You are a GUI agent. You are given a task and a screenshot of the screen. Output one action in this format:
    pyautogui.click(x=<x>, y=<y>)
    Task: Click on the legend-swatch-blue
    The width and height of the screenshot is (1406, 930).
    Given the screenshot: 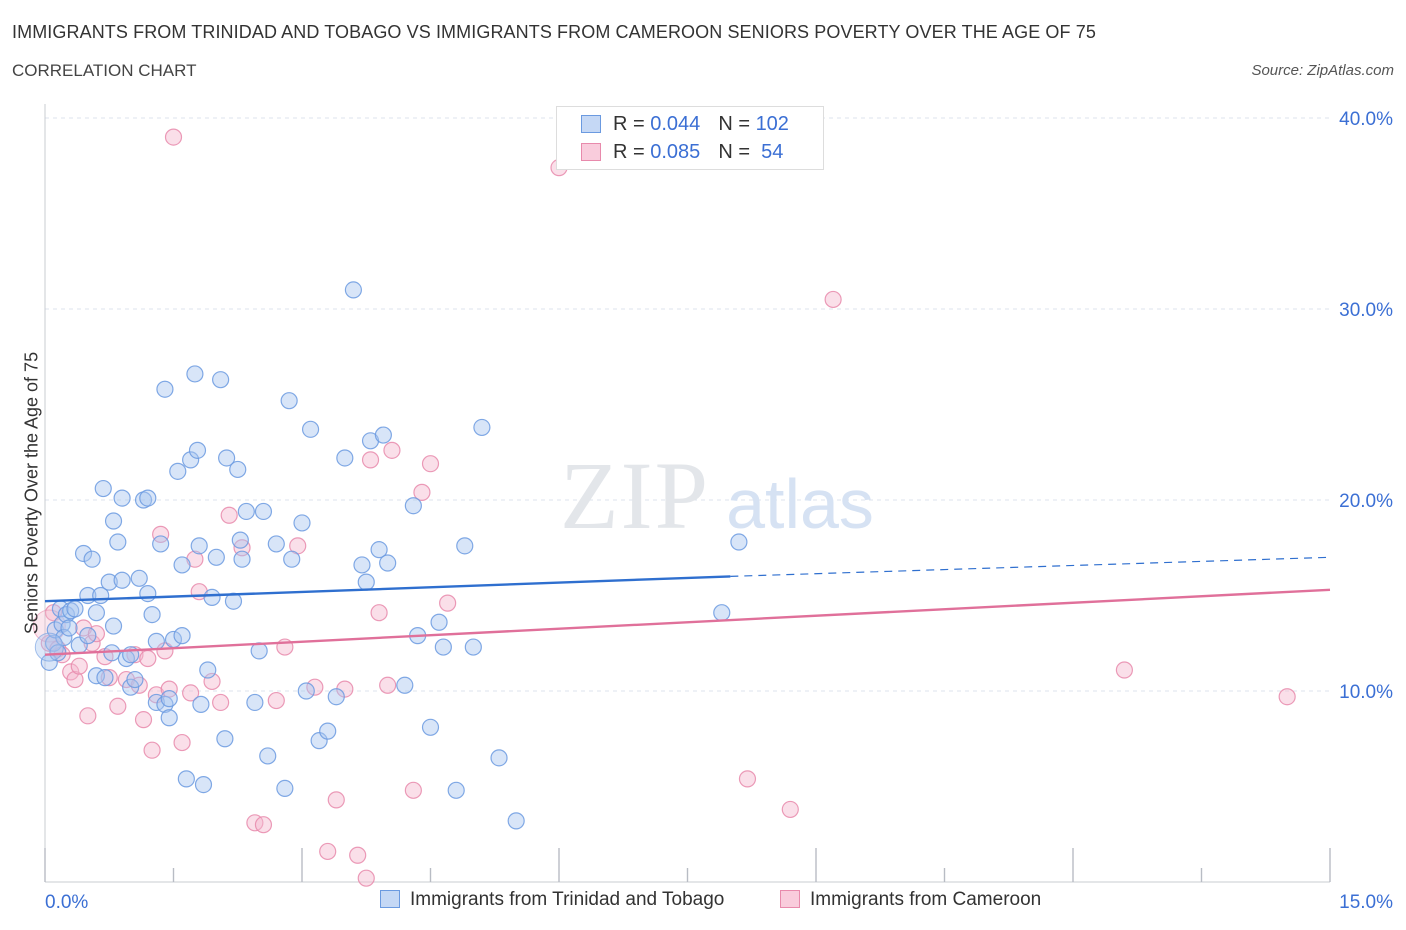 What is the action you would take?
    pyautogui.click(x=390, y=899)
    